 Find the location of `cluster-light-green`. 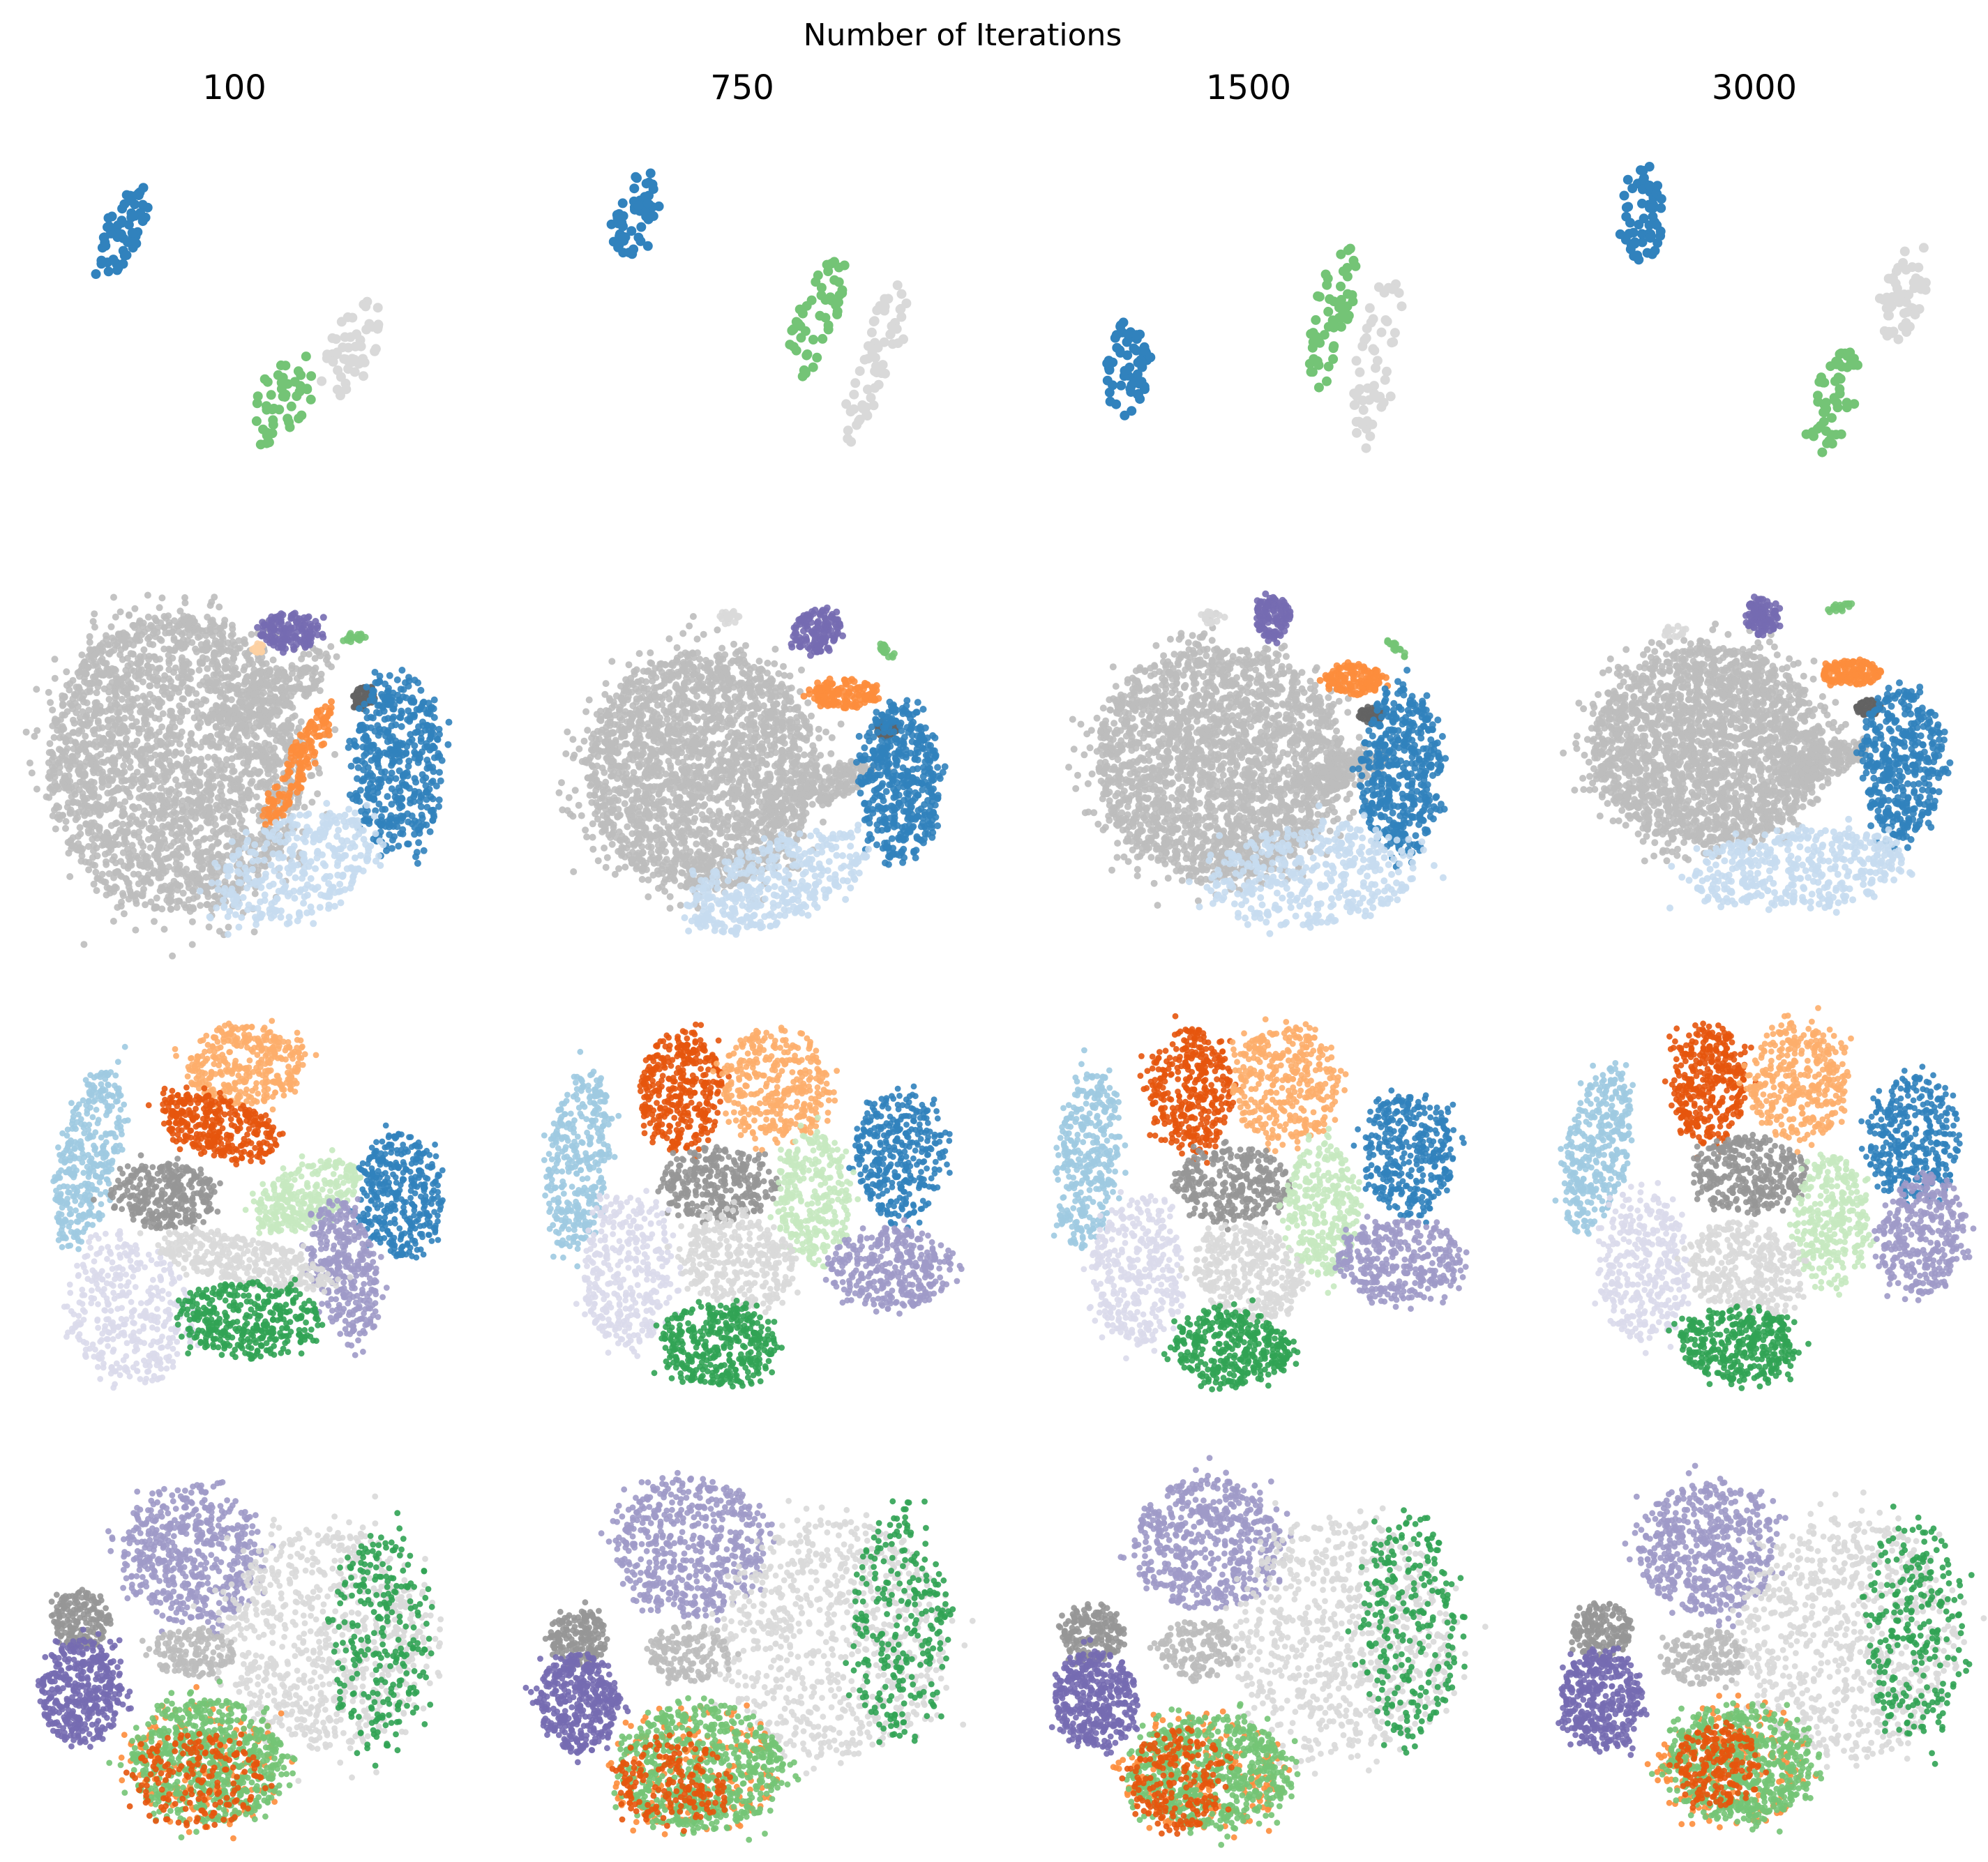

cluster-light-green is located at coordinates (354, 638).